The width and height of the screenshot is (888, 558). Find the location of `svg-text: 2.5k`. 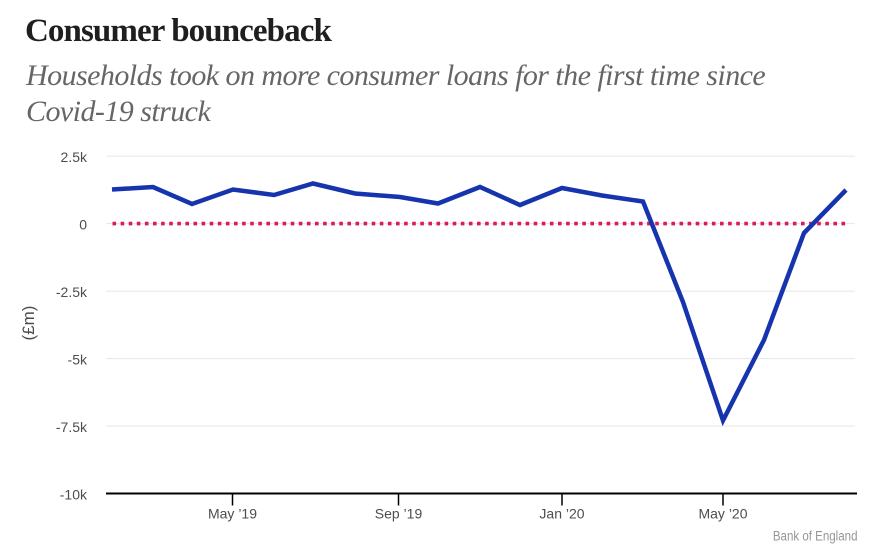

svg-text: 2.5k is located at coordinates (74, 157).